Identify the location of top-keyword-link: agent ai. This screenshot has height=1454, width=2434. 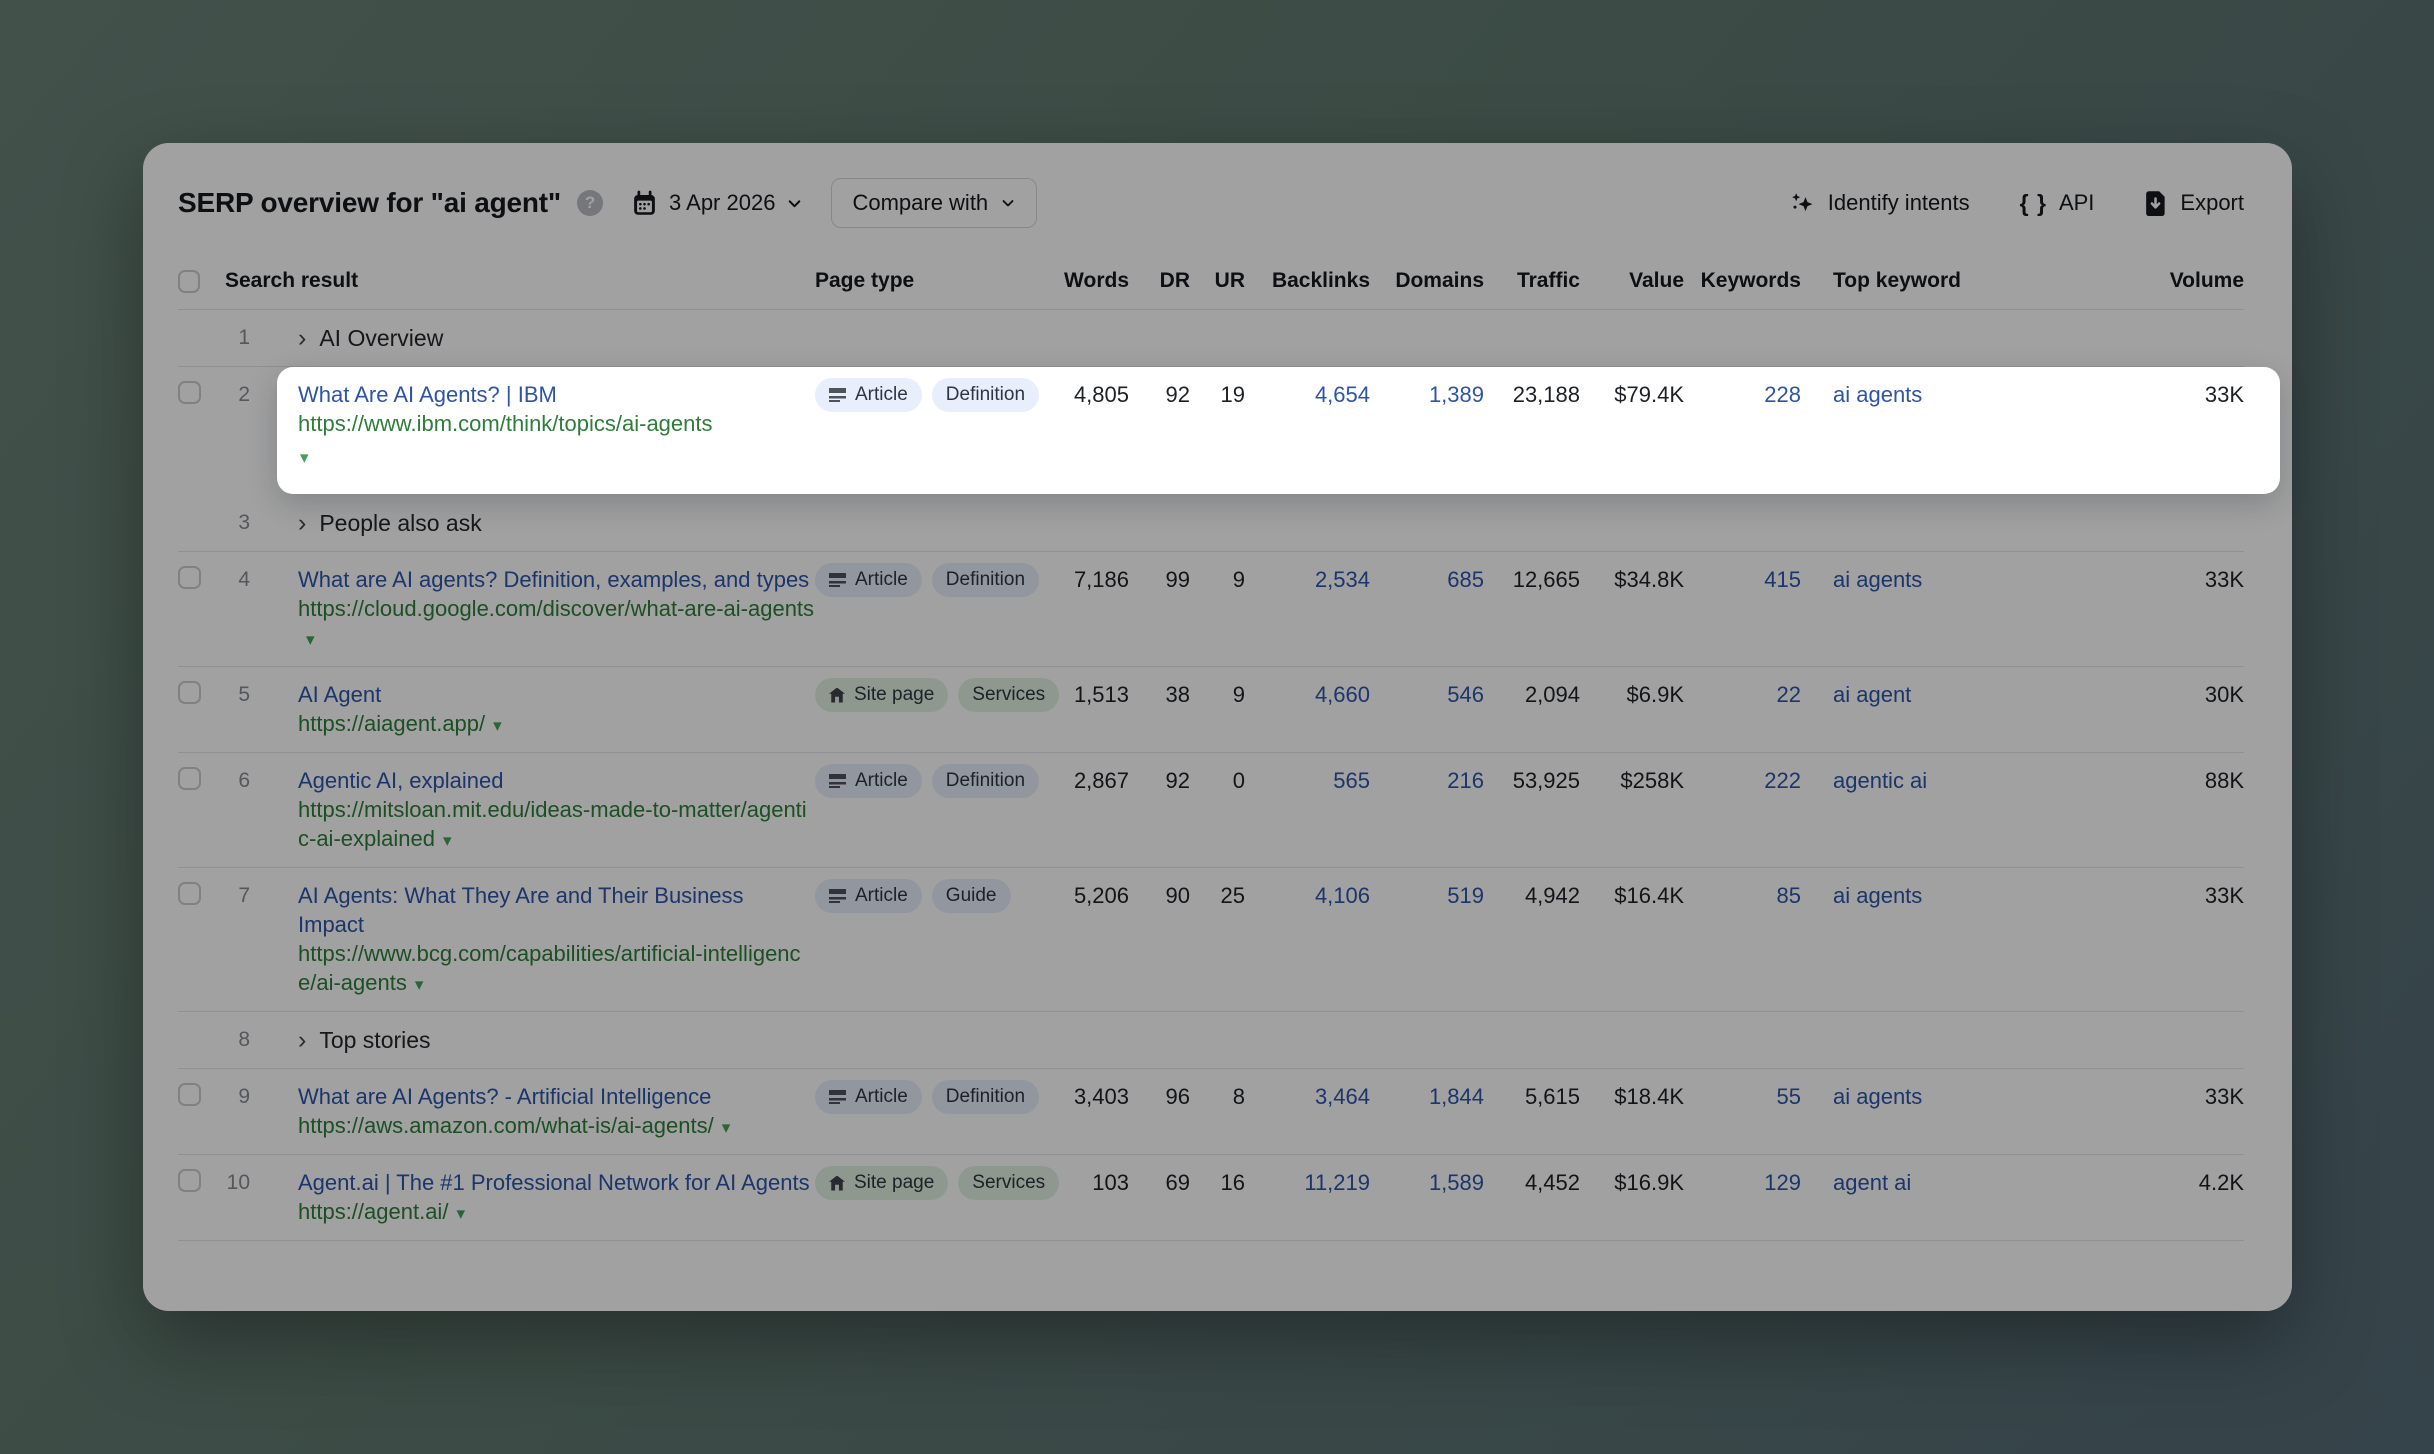
(1872, 1182).